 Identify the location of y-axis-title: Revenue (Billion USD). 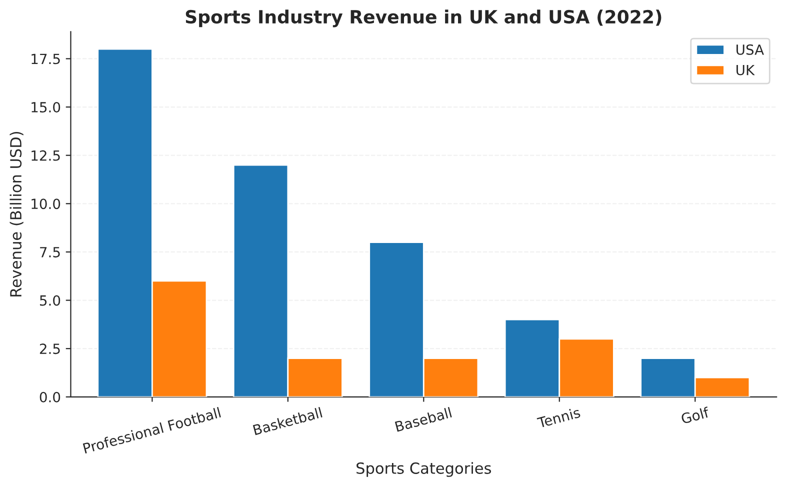
(17, 214).